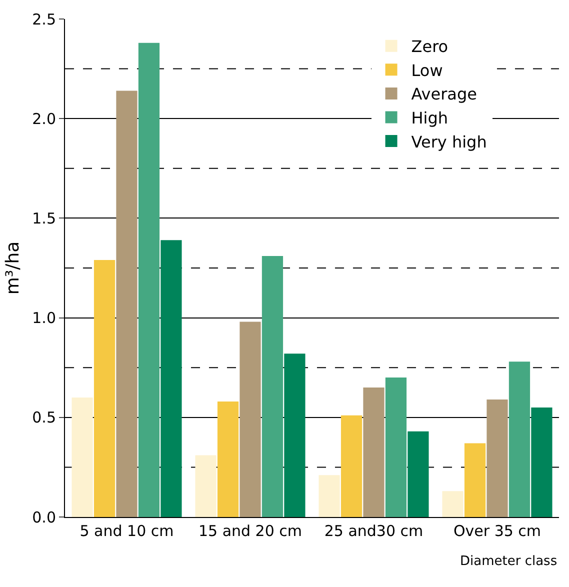 This screenshot has width=569, height=587. What do you see at coordinates (509, 561) in the screenshot?
I see `x-axis-title: Diameter class` at bounding box center [509, 561].